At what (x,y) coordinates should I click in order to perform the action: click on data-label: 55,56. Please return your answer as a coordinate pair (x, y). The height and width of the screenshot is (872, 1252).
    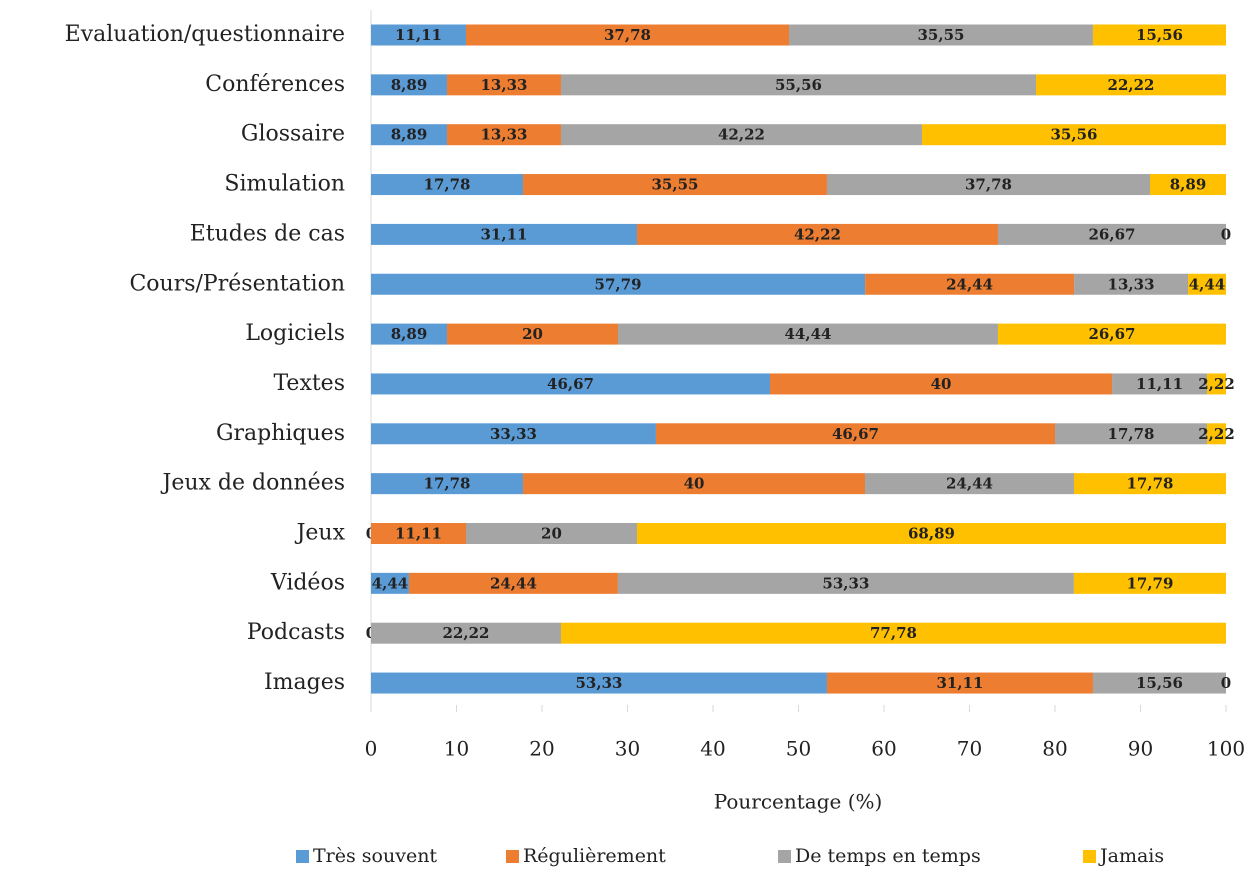
    Looking at the image, I should click on (798, 85).